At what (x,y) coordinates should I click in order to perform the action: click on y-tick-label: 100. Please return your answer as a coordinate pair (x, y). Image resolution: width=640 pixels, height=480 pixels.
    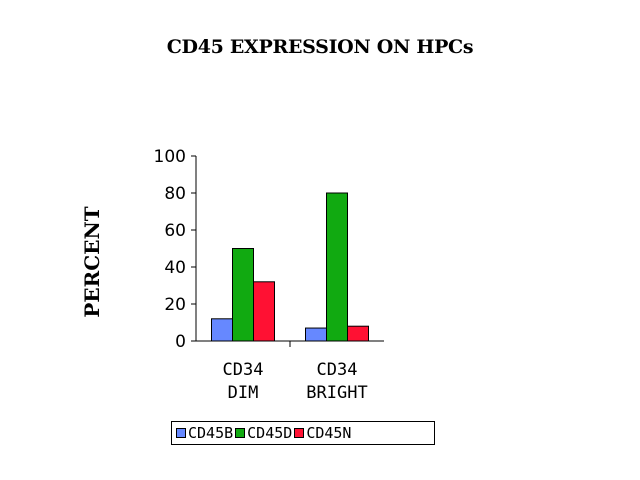
    Looking at the image, I should click on (170, 157).